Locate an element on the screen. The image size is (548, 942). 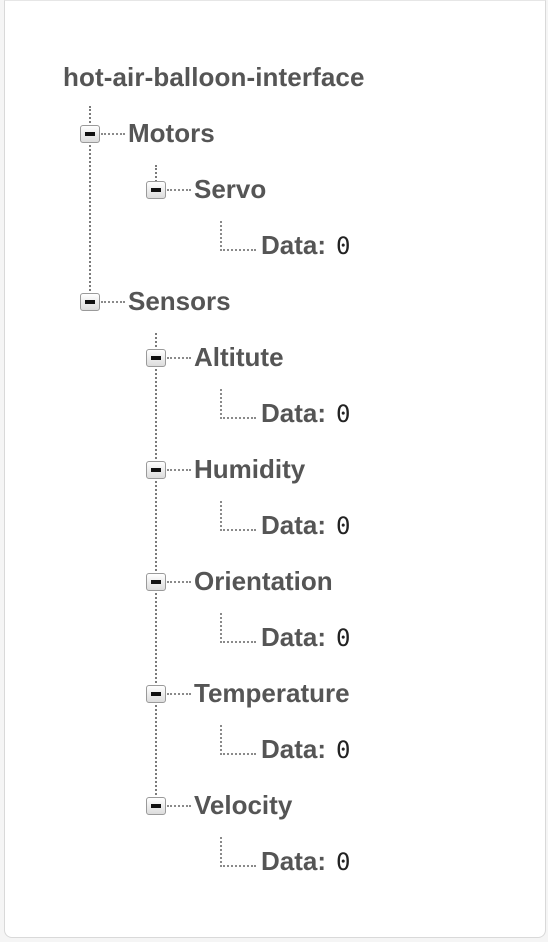
velocity-data-value: 0 is located at coordinates (343, 862).